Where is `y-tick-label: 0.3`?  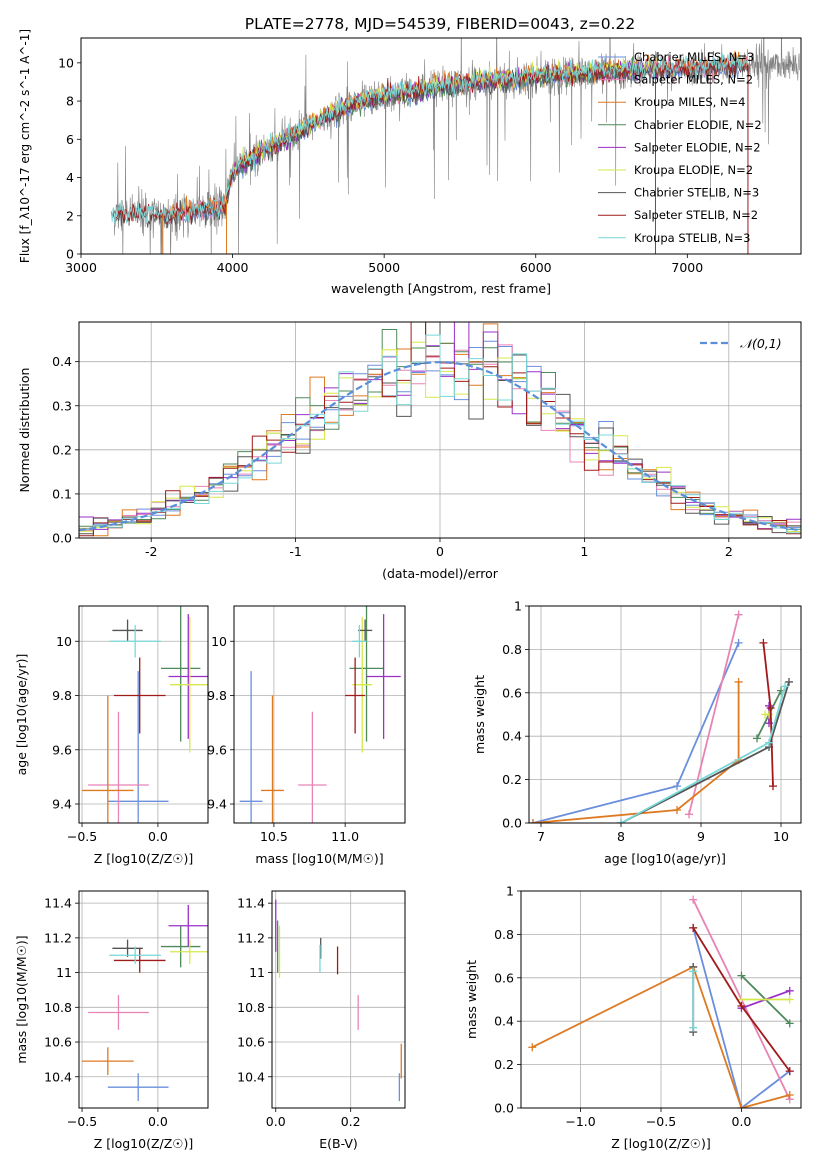
y-tick-label: 0.3 is located at coordinates (62, 405).